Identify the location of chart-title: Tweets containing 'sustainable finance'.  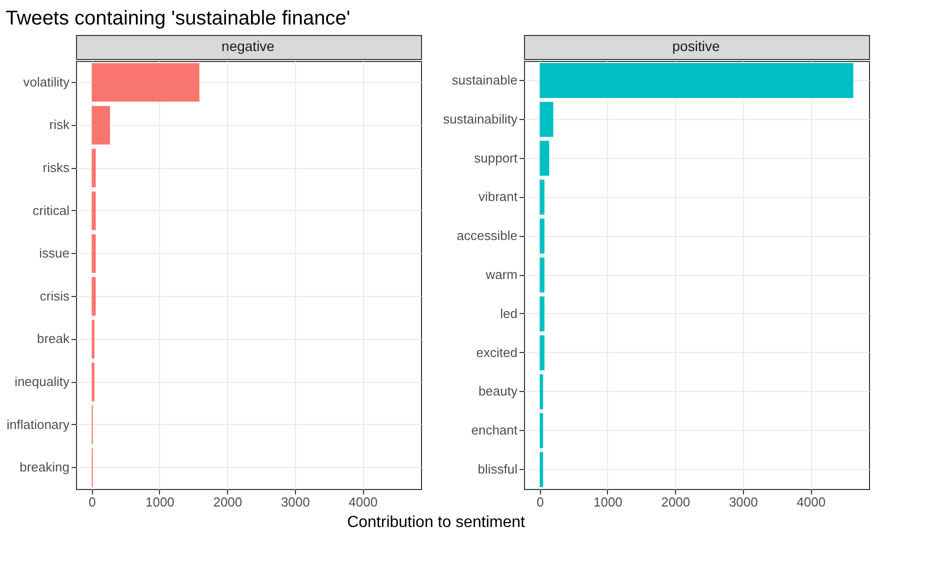
(178, 19).